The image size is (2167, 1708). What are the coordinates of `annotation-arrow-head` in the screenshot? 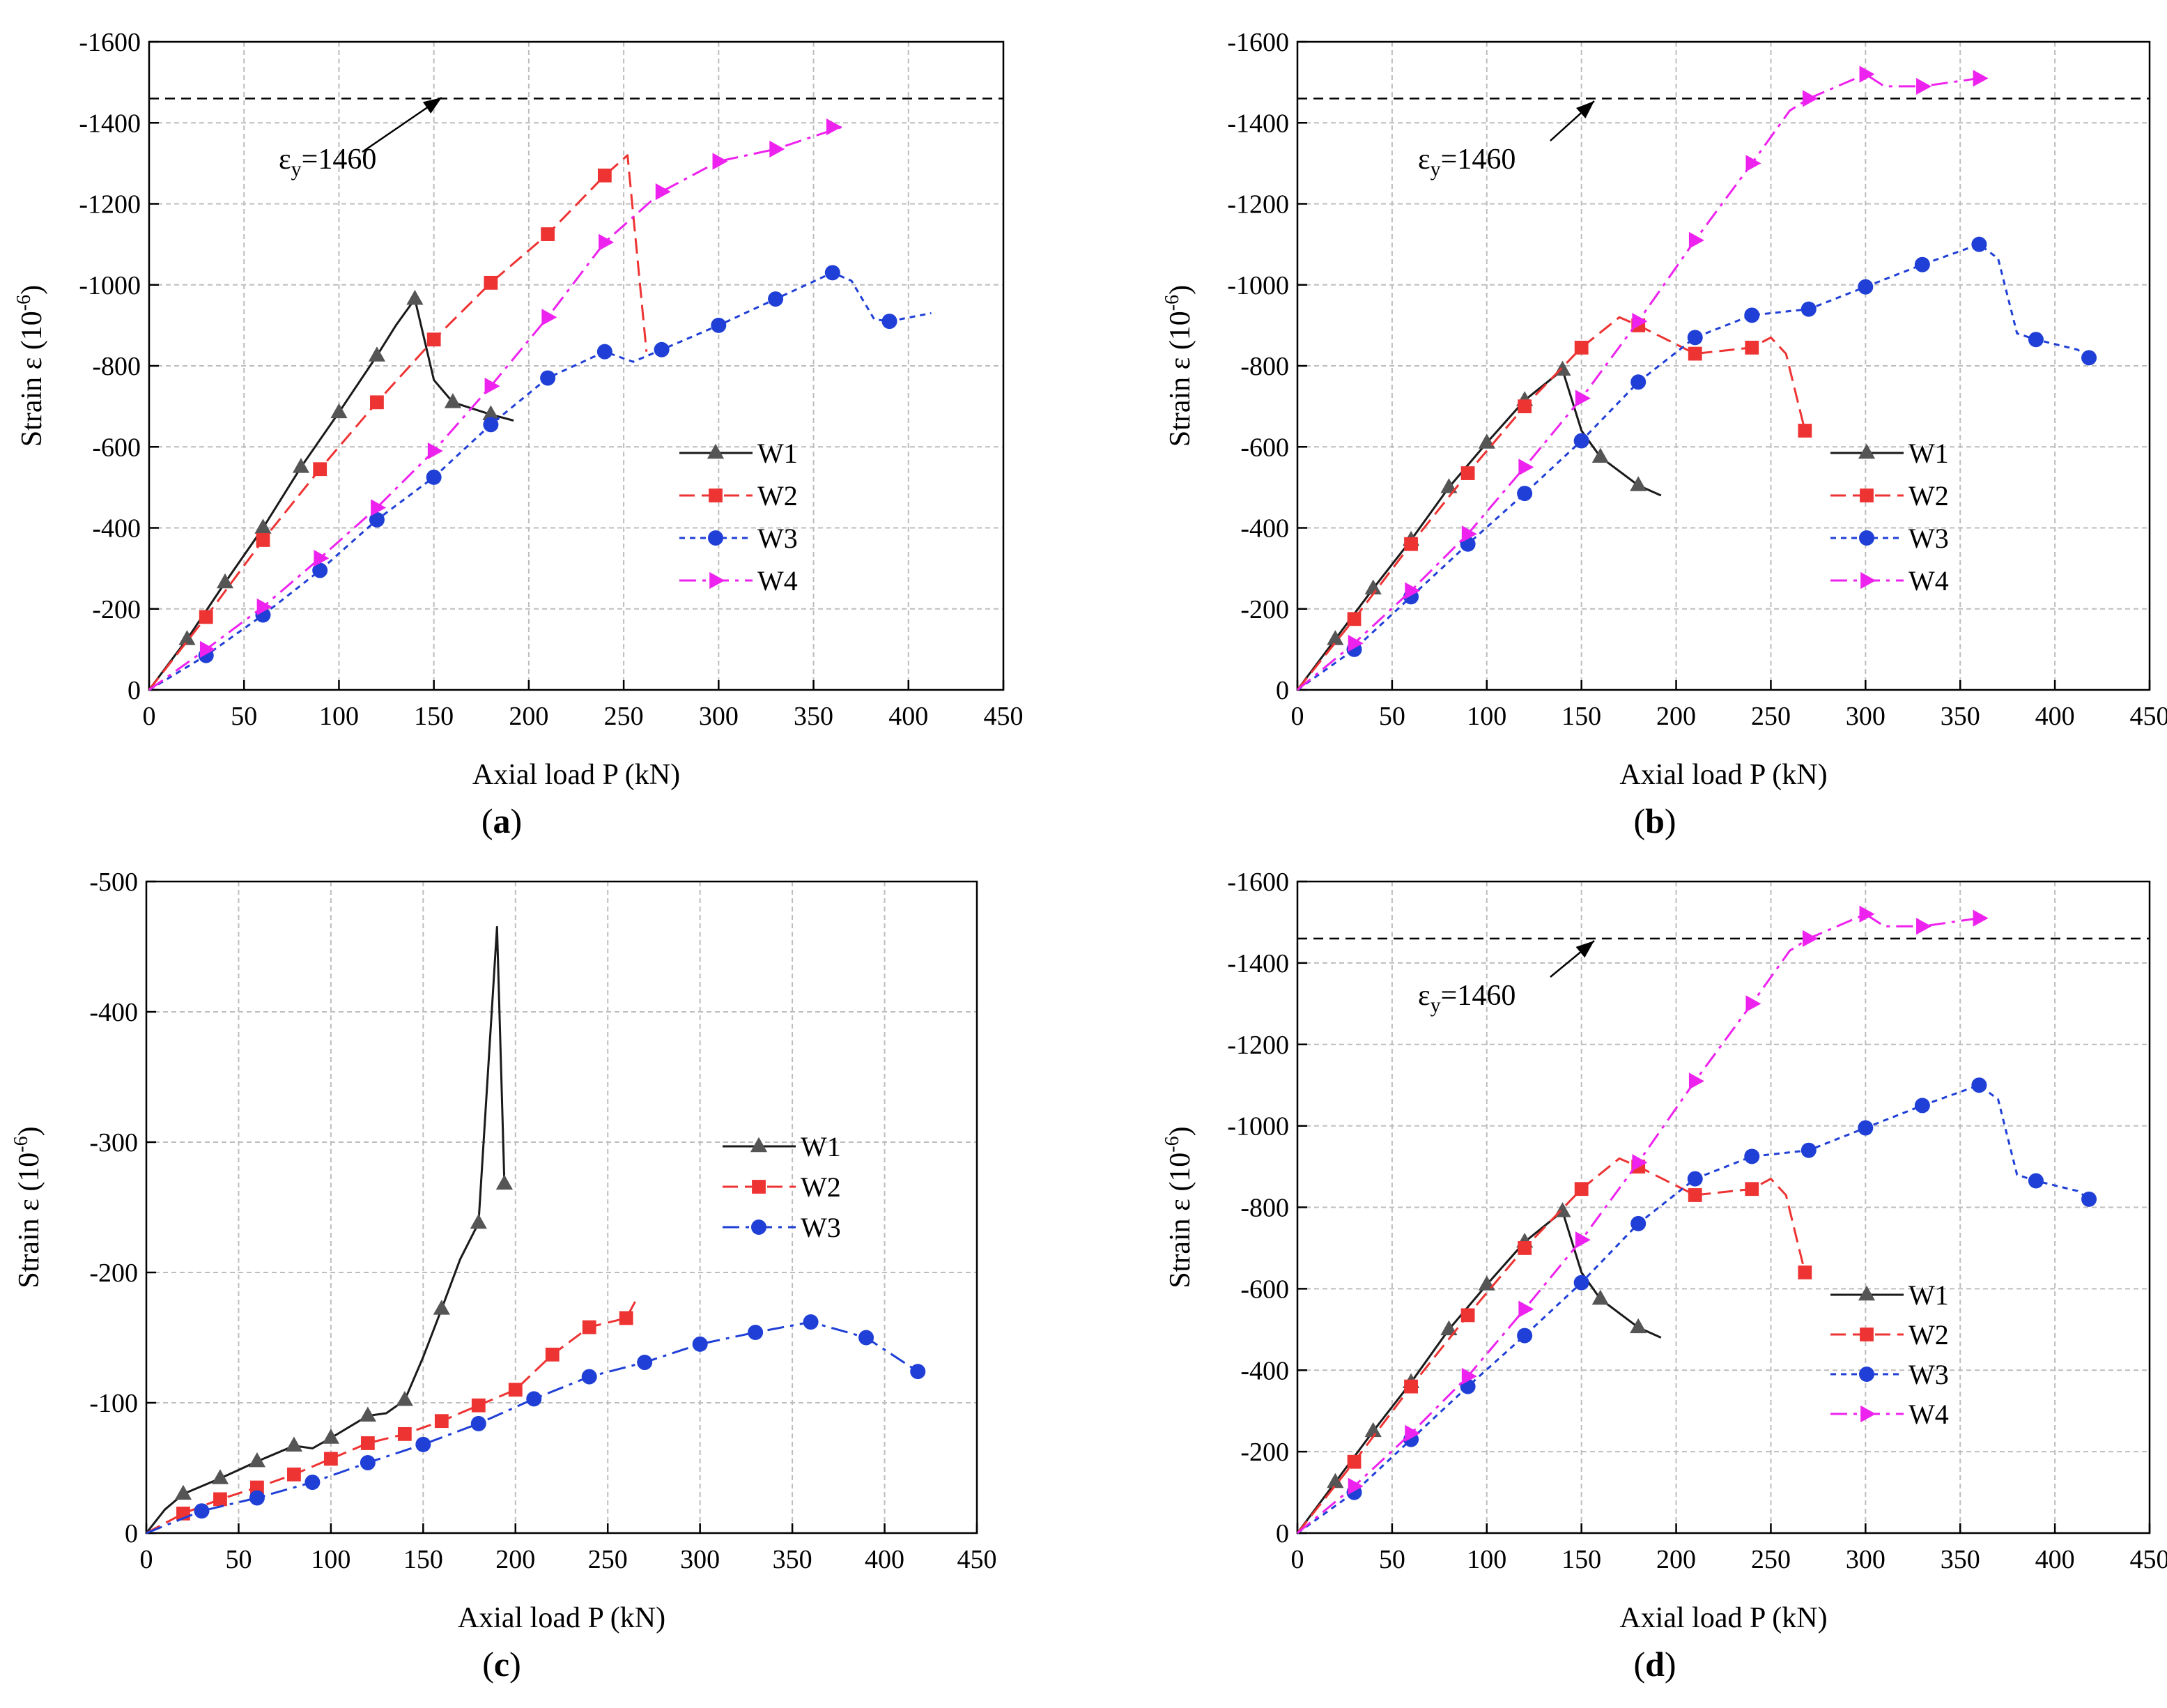 It's located at (1585, 110).